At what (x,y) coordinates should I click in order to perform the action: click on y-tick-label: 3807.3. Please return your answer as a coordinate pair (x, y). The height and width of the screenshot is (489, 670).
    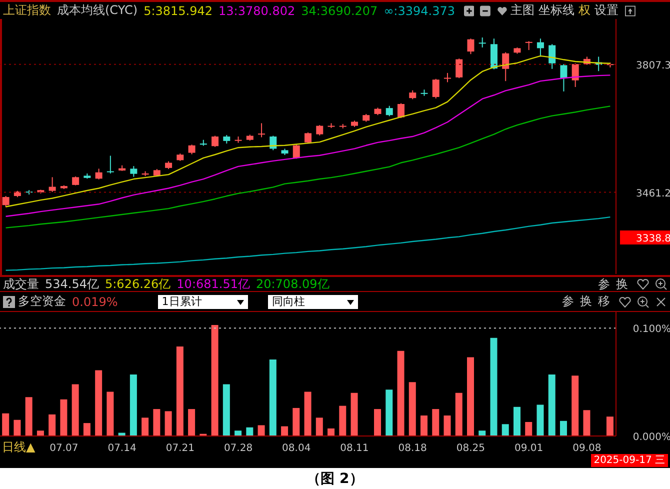
    Looking at the image, I should click on (653, 66).